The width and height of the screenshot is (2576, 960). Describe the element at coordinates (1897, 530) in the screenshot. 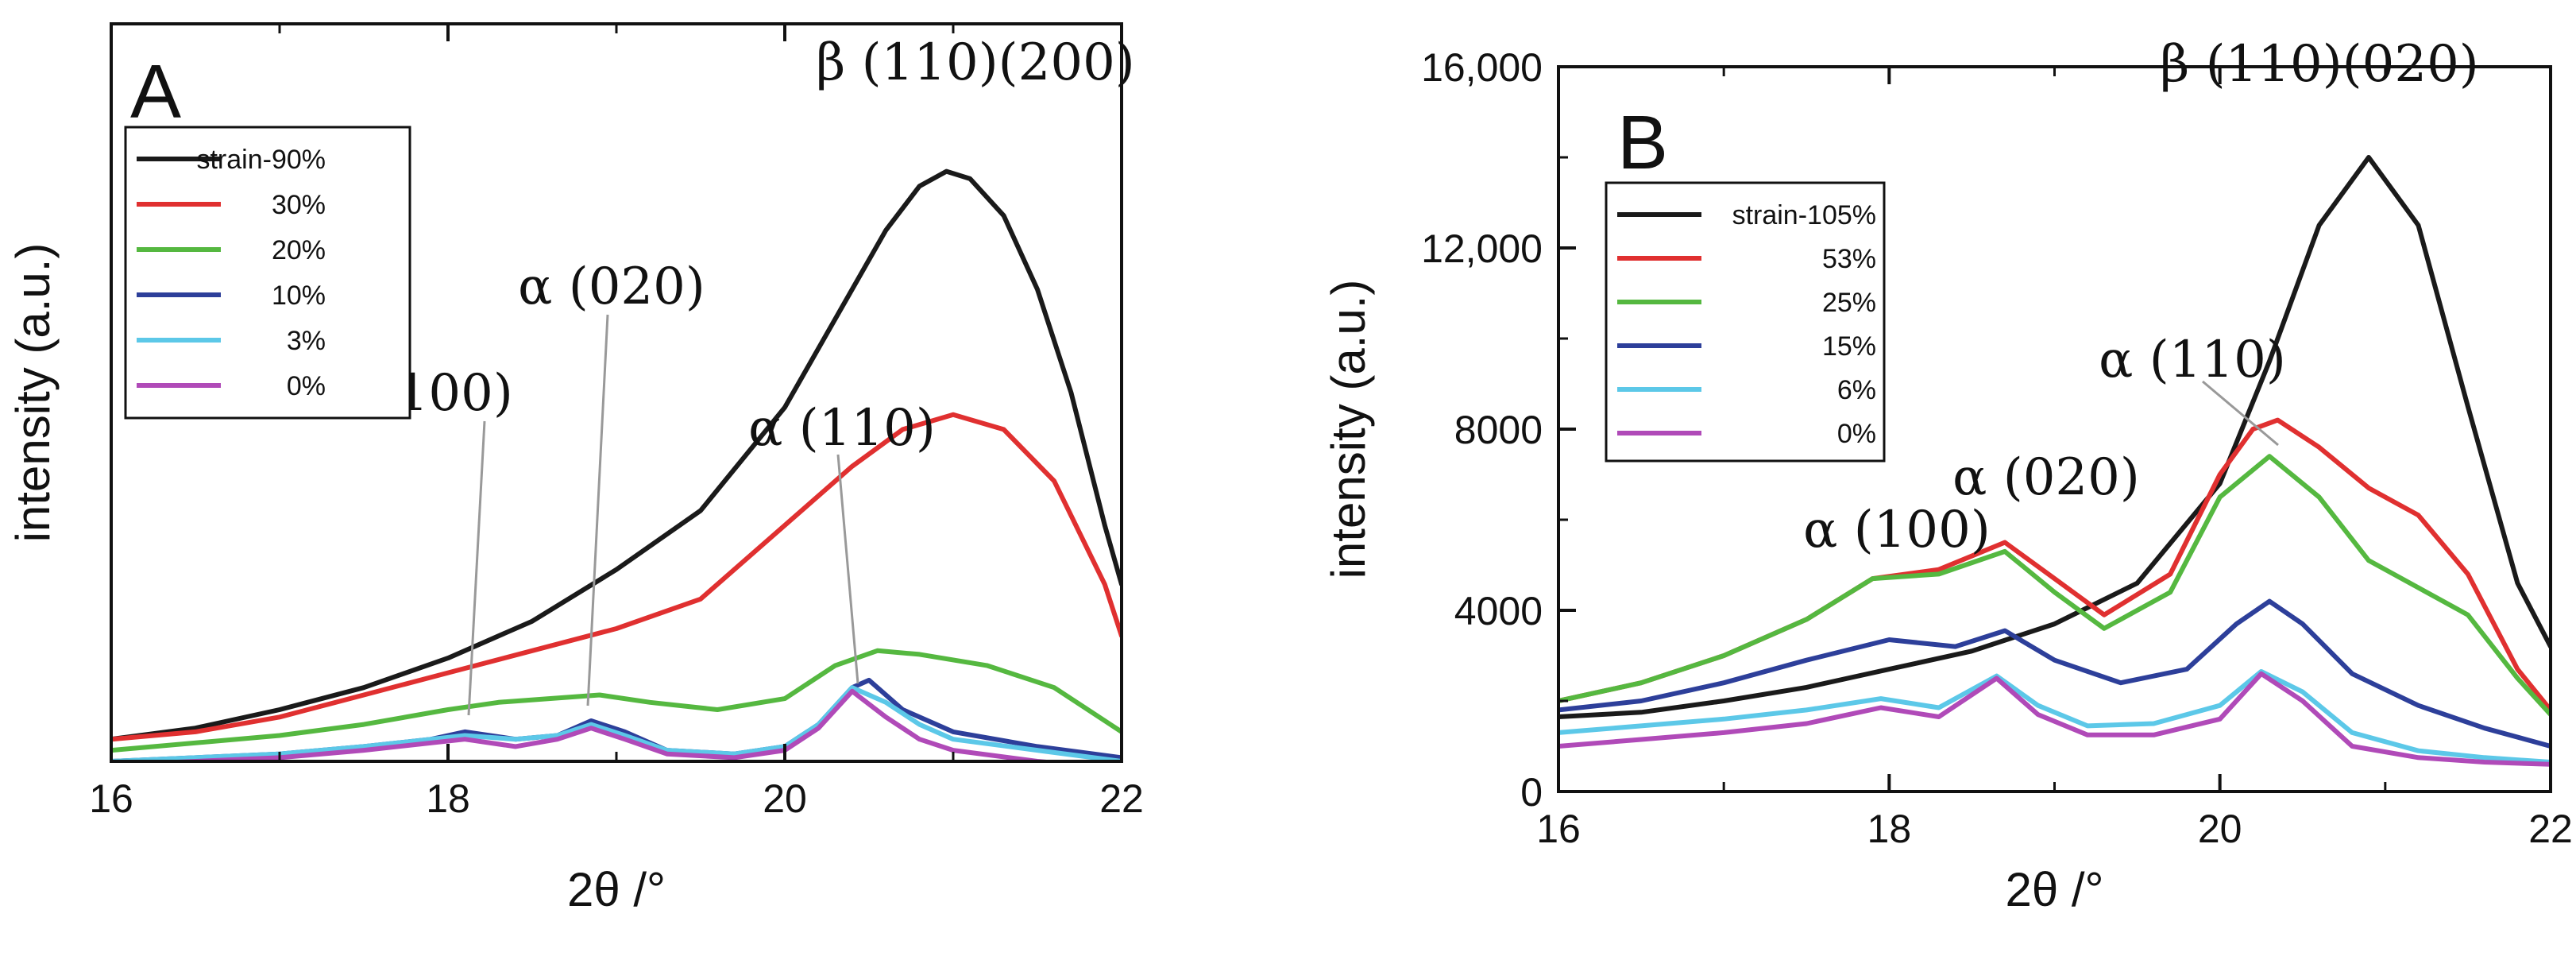

I see `peak-annotation: α (100)` at that location.